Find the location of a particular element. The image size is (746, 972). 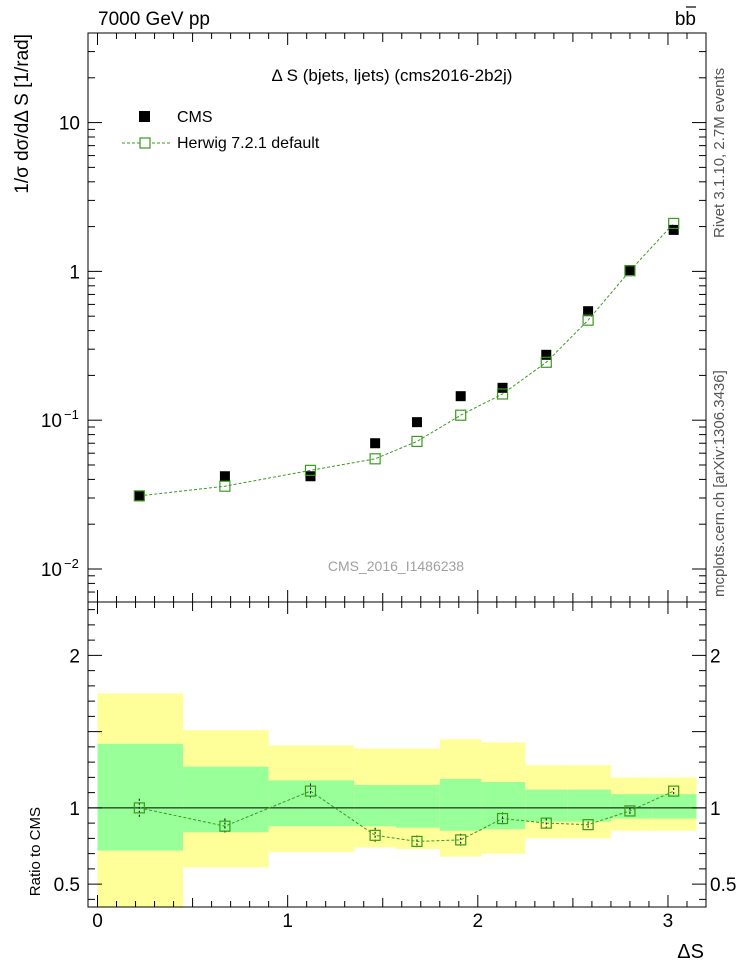

legend-cms-label: CMS is located at coordinates (195, 117).